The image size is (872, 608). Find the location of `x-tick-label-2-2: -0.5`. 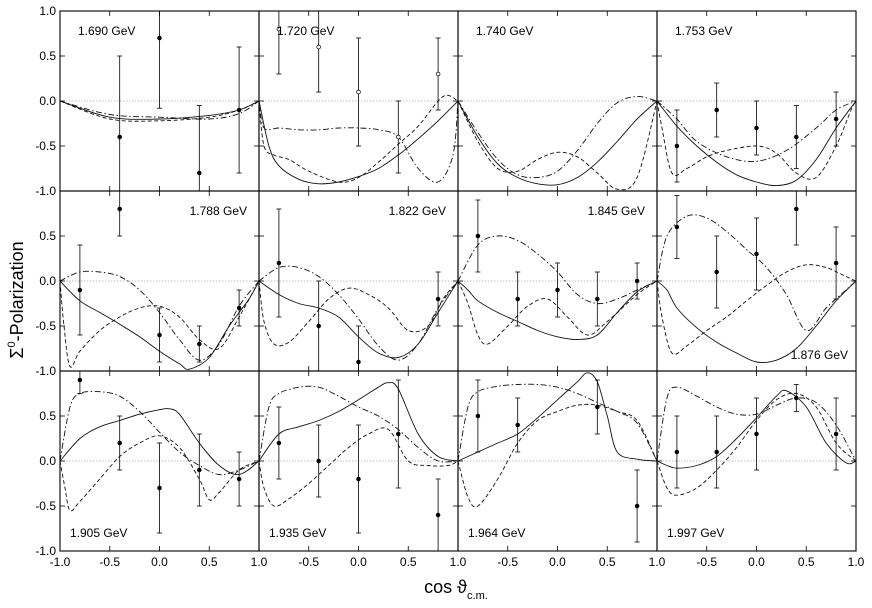

x-tick-label-2-2: -0.5 is located at coordinates (308, 562).